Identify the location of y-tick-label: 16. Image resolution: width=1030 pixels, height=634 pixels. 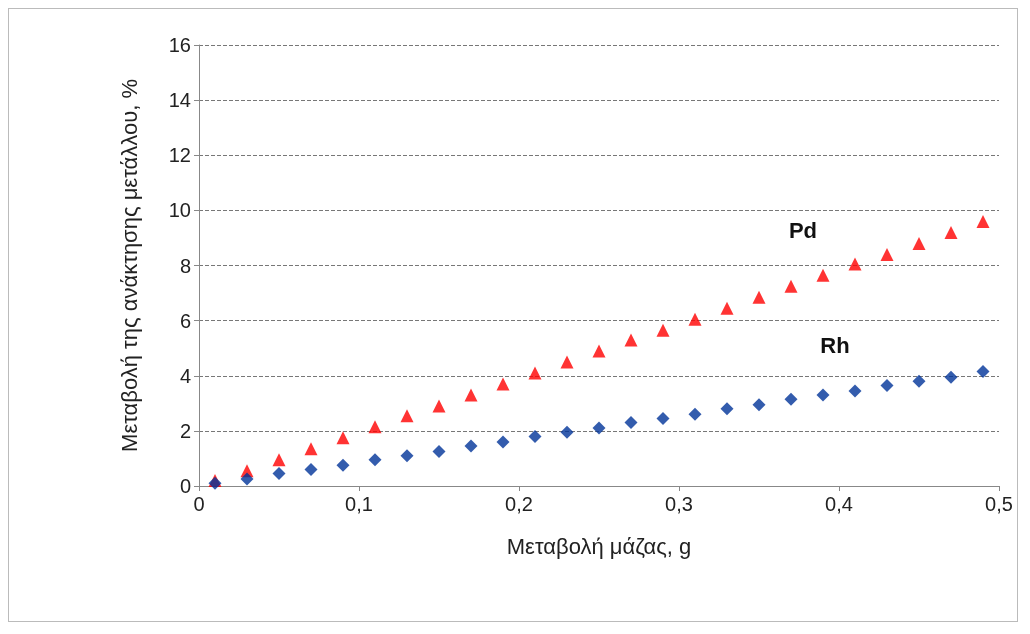
(179, 45).